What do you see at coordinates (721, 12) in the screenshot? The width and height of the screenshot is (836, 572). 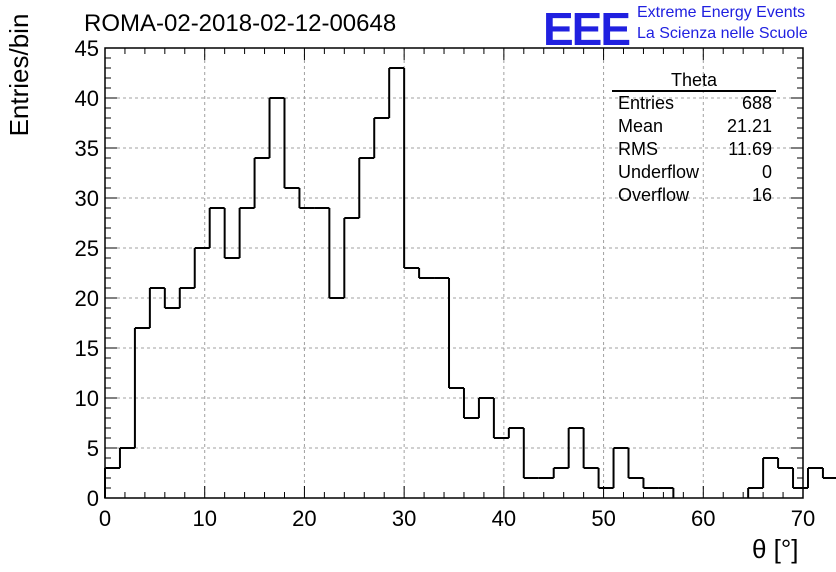 I see `logo-line-1: Extreme Energy Events` at bounding box center [721, 12].